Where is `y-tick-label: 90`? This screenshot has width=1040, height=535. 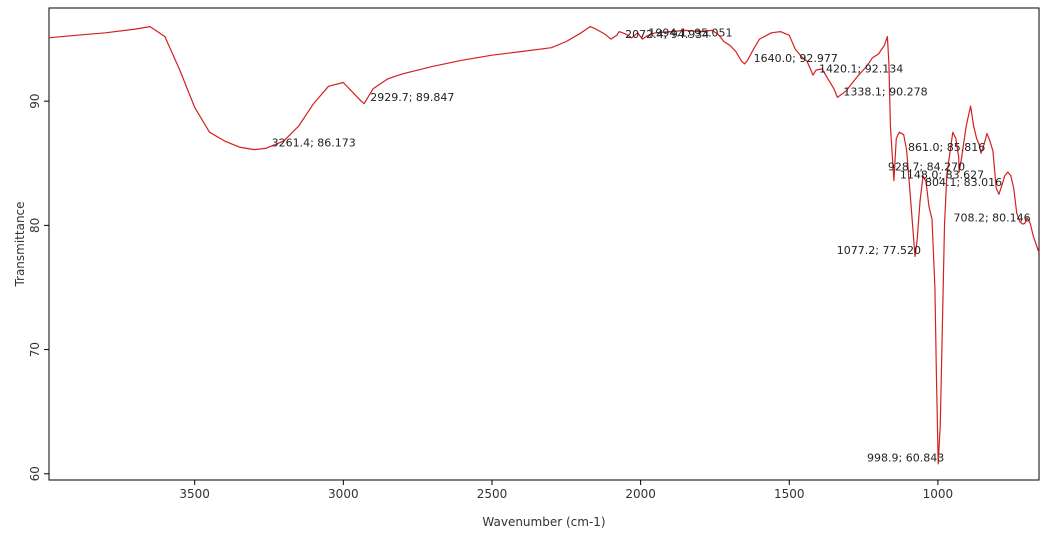 y-tick-label: 90 is located at coordinates (35, 101).